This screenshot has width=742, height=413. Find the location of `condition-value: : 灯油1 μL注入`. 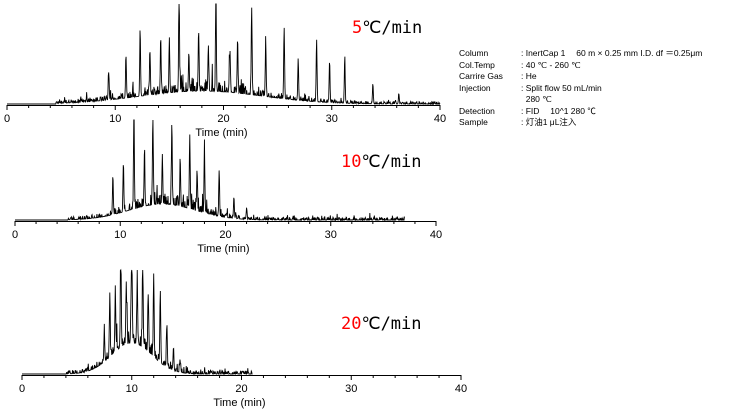

condition-value: : 灯油1 μL注入 is located at coordinates (549, 122).